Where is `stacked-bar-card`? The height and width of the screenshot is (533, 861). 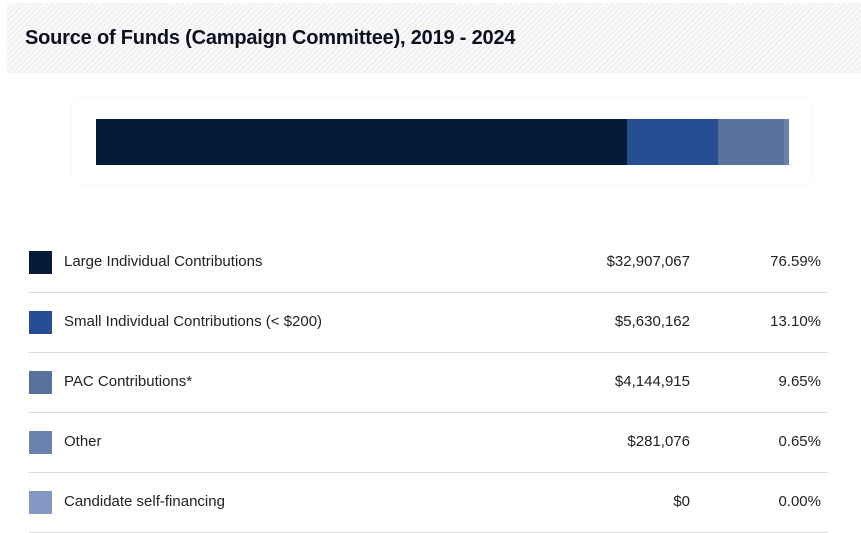 stacked-bar-card is located at coordinates (442, 141).